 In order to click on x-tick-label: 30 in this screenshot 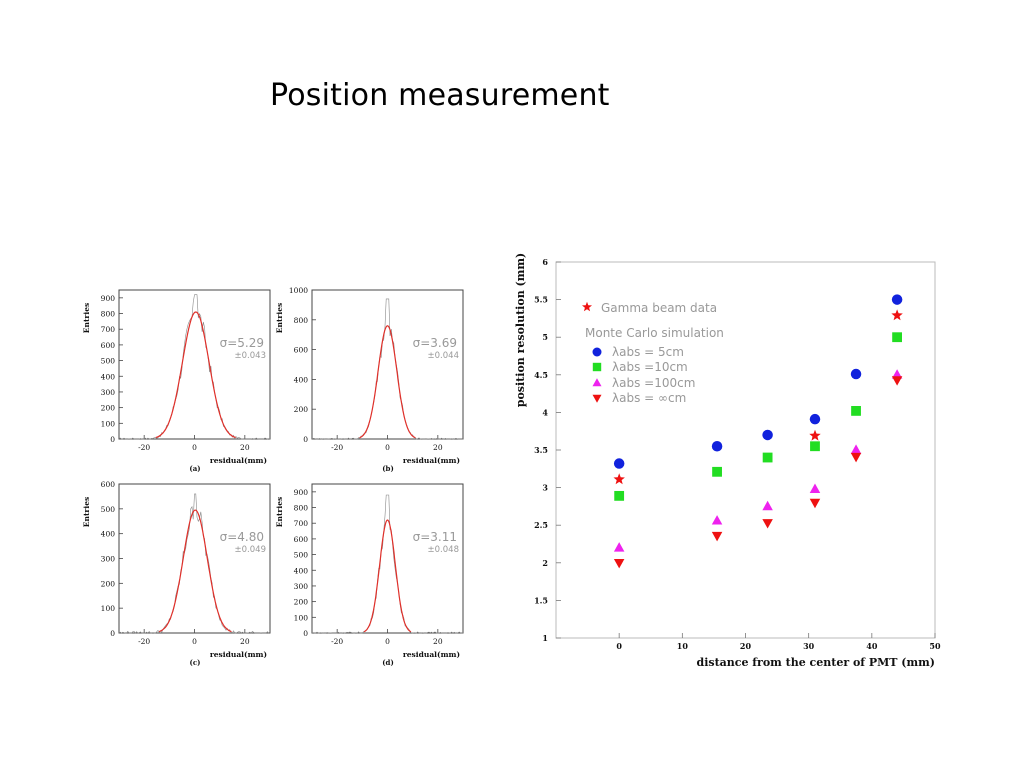, I will do `click(809, 646)`.